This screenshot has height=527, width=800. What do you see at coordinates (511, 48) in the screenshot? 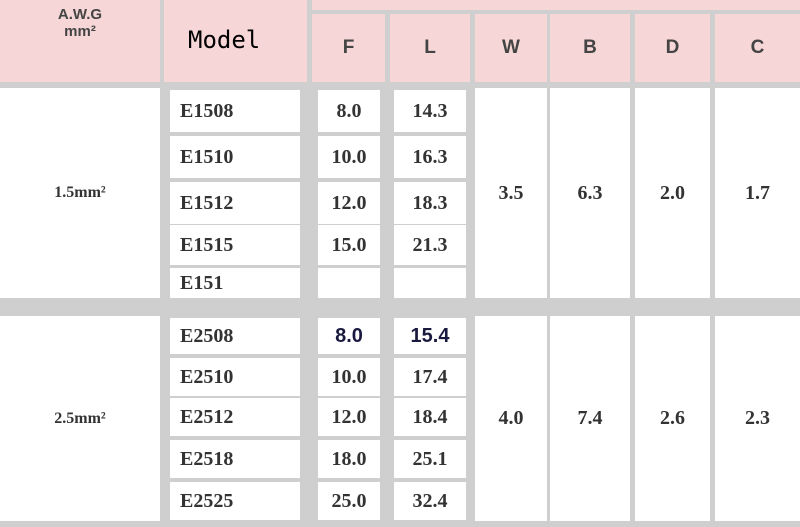
I see `header-col-w: W` at bounding box center [511, 48].